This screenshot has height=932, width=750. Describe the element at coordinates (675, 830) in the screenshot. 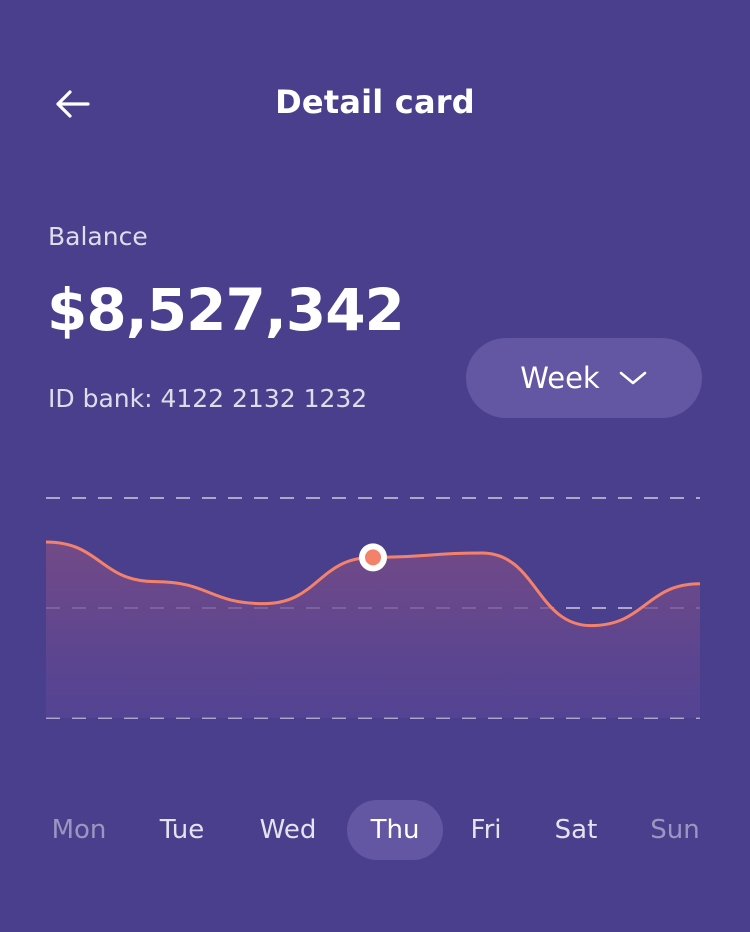

I see `day-sun: Sun` at that location.